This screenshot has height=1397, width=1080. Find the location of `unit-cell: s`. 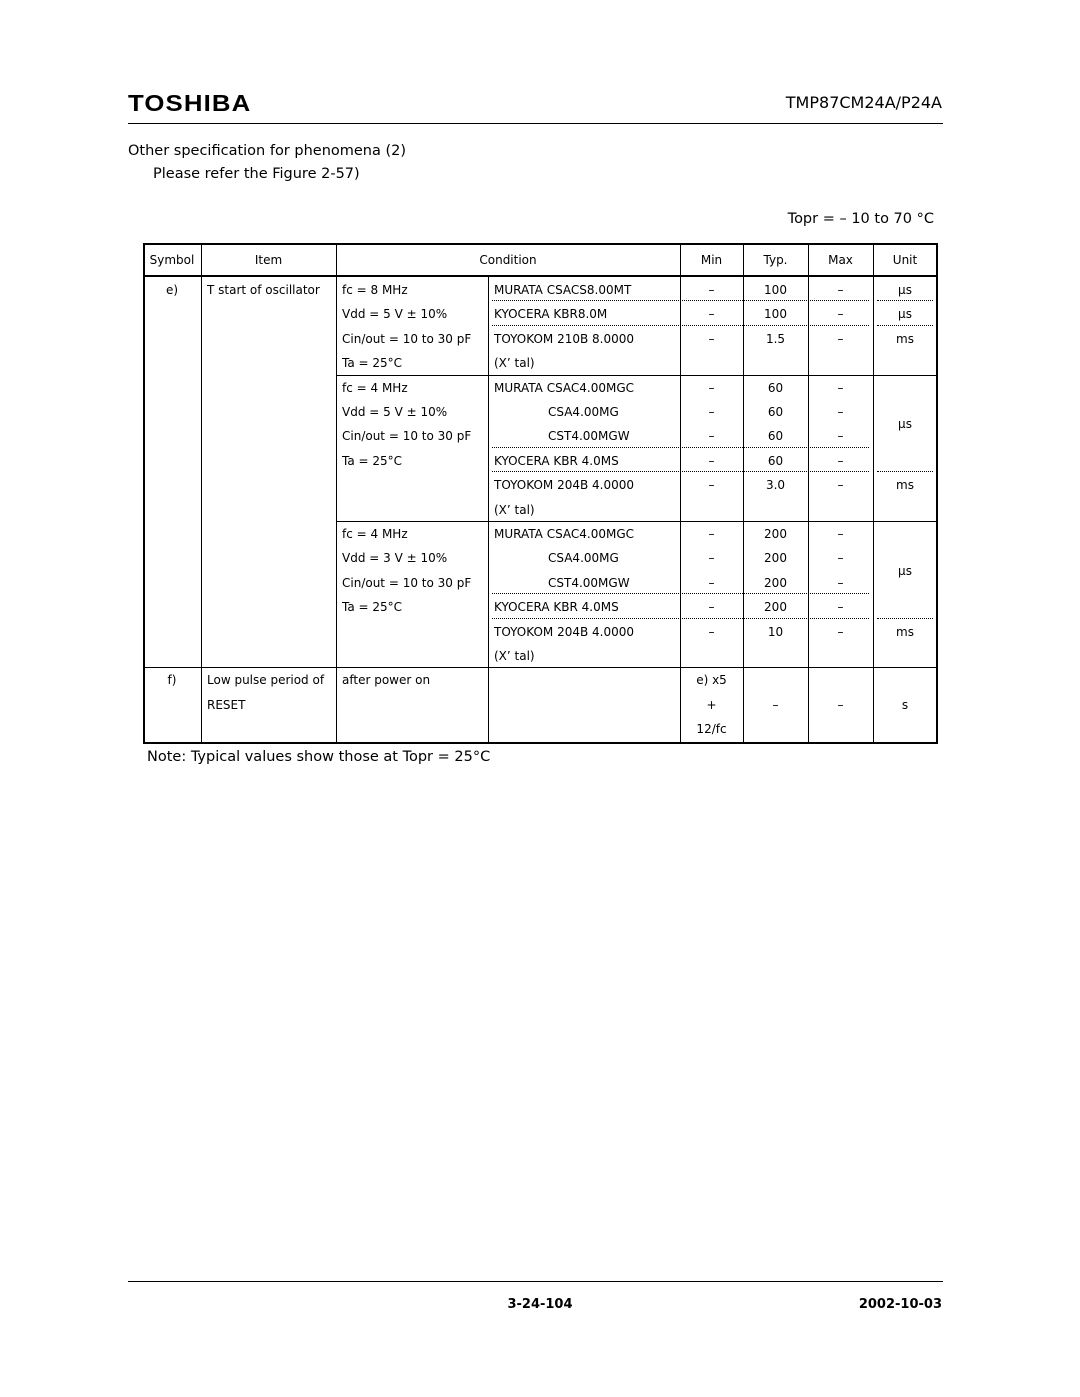

unit-cell: s is located at coordinates (905, 704).